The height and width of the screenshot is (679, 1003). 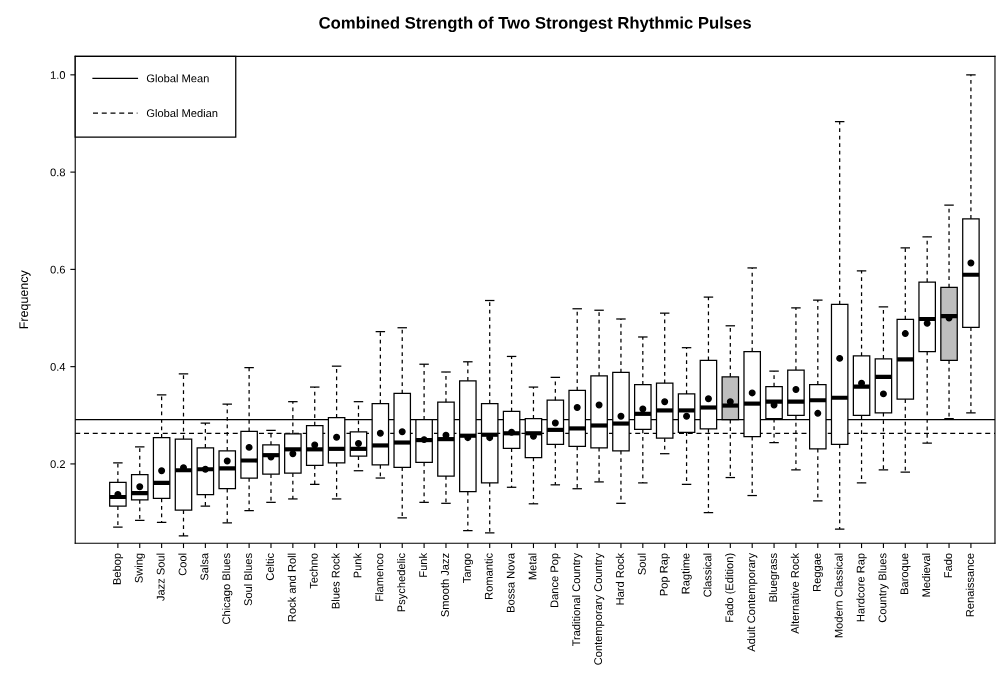 I want to click on y-tick-label: 0.4, so click(x=58, y=366).